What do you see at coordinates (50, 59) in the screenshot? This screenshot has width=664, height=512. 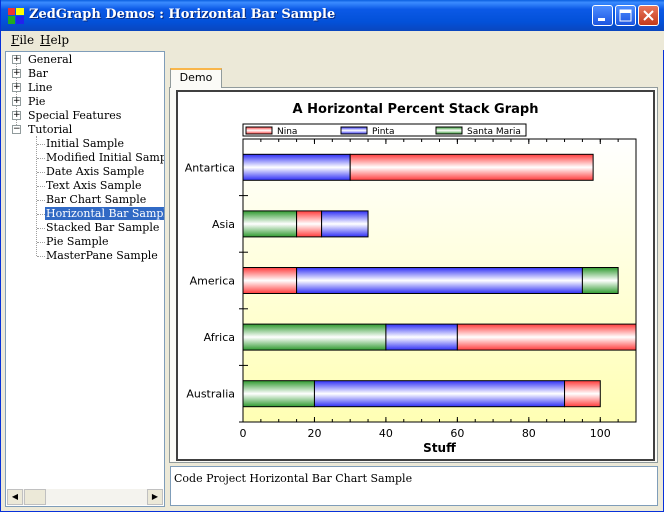 I see `tree-node-label: General` at bounding box center [50, 59].